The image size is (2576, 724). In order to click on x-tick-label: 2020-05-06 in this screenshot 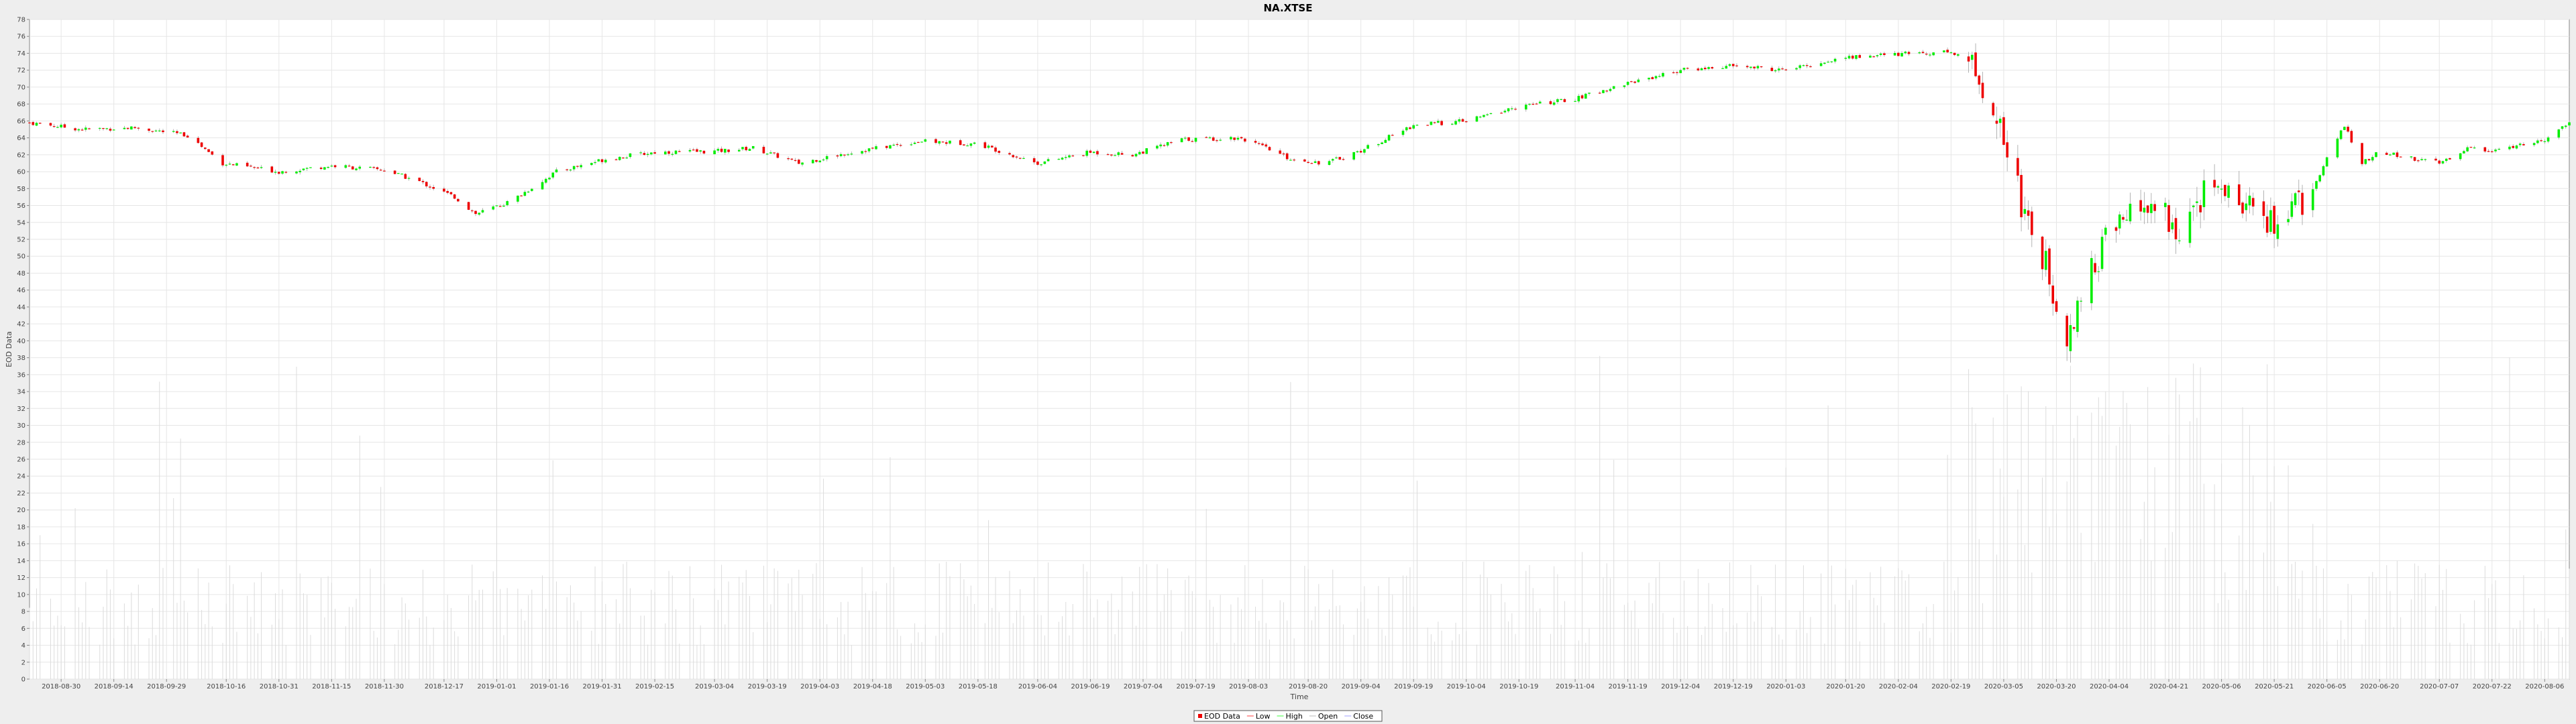, I will do `click(2221, 686)`.